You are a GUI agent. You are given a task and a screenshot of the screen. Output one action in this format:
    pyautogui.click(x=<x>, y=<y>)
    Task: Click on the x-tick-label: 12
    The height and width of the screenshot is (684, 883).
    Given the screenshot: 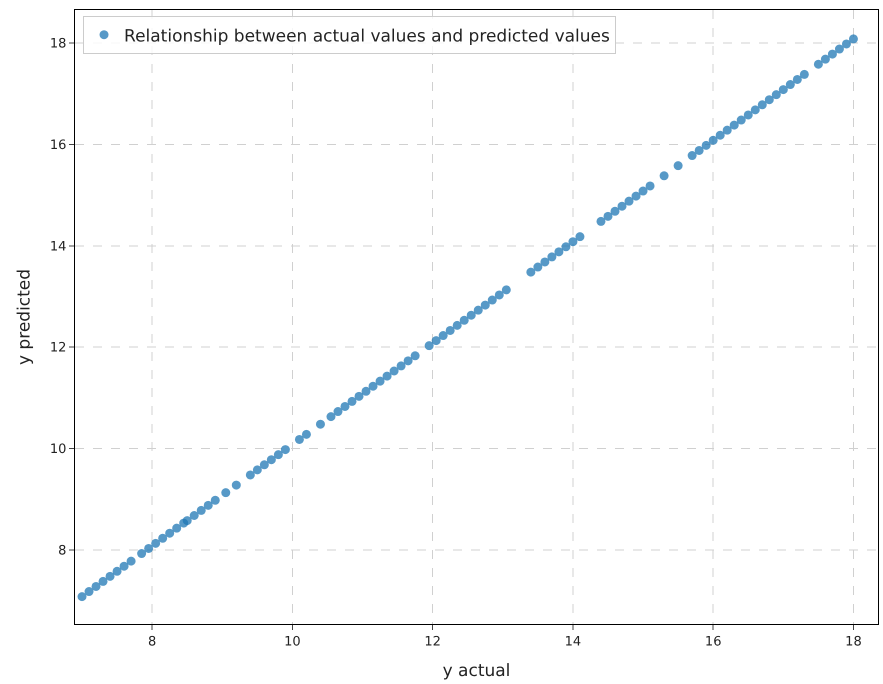 What is the action you would take?
    pyautogui.click(x=432, y=642)
    